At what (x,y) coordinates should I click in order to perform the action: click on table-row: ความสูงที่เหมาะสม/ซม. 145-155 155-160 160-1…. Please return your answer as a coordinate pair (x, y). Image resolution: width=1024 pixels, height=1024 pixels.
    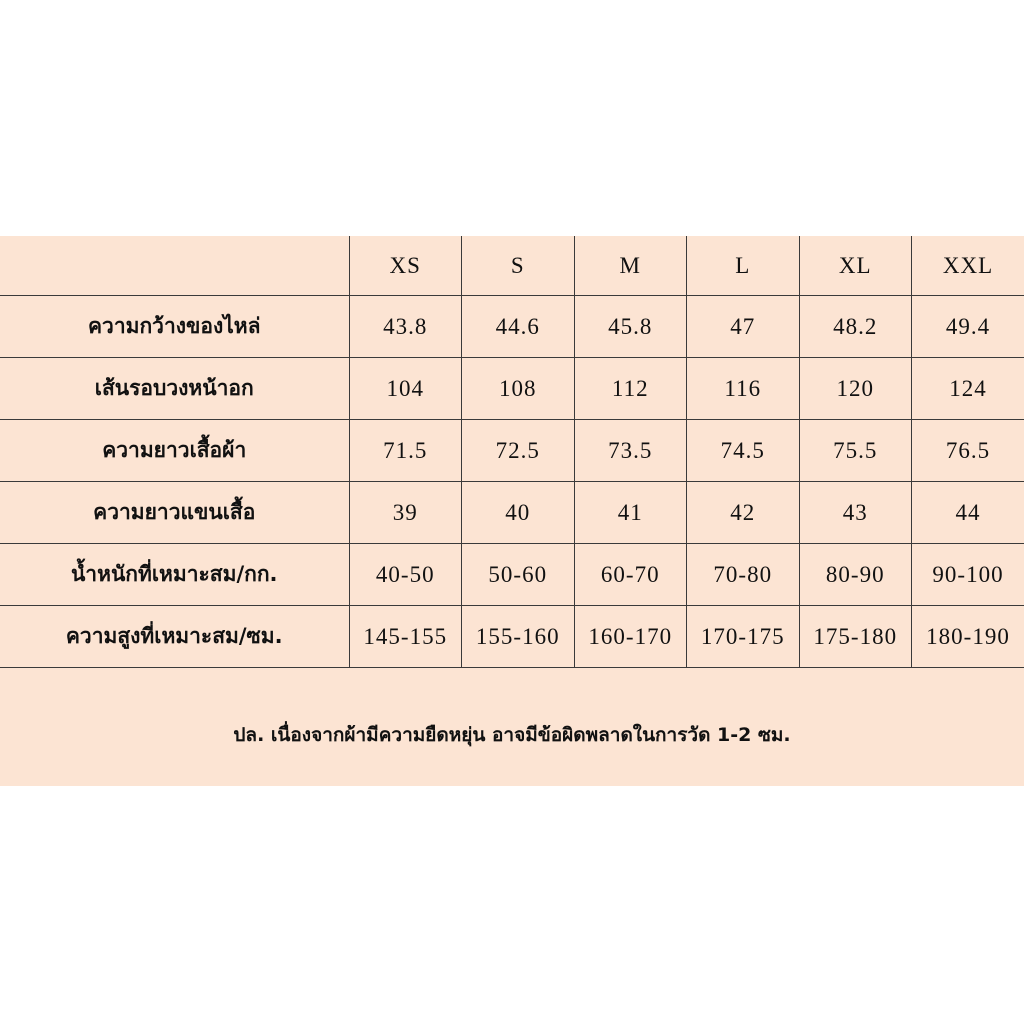
    Looking at the image, I should click on (512, 636).